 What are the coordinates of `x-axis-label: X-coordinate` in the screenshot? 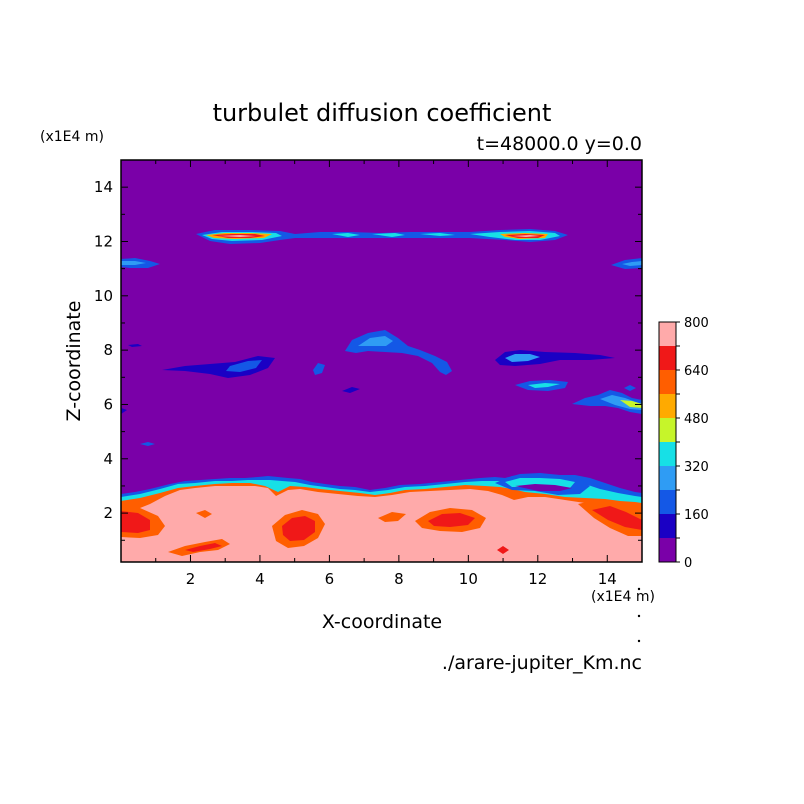 It's located at (382, 622).